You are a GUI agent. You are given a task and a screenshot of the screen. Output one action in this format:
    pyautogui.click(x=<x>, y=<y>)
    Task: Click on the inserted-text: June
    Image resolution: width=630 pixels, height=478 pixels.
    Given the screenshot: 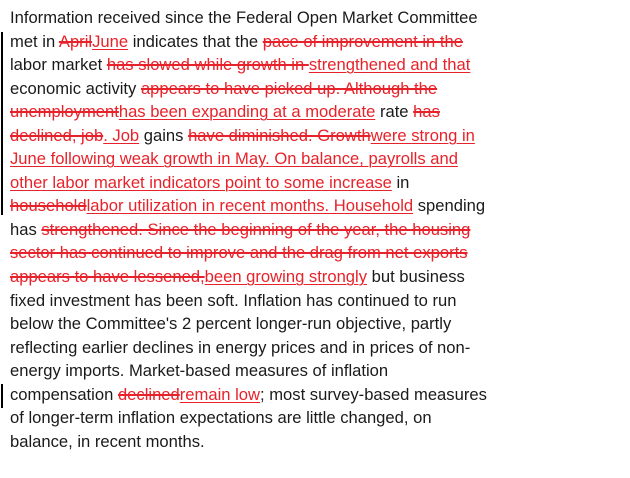 What is the action you would take?
    pyautogui.click(x=110, y=41)
    